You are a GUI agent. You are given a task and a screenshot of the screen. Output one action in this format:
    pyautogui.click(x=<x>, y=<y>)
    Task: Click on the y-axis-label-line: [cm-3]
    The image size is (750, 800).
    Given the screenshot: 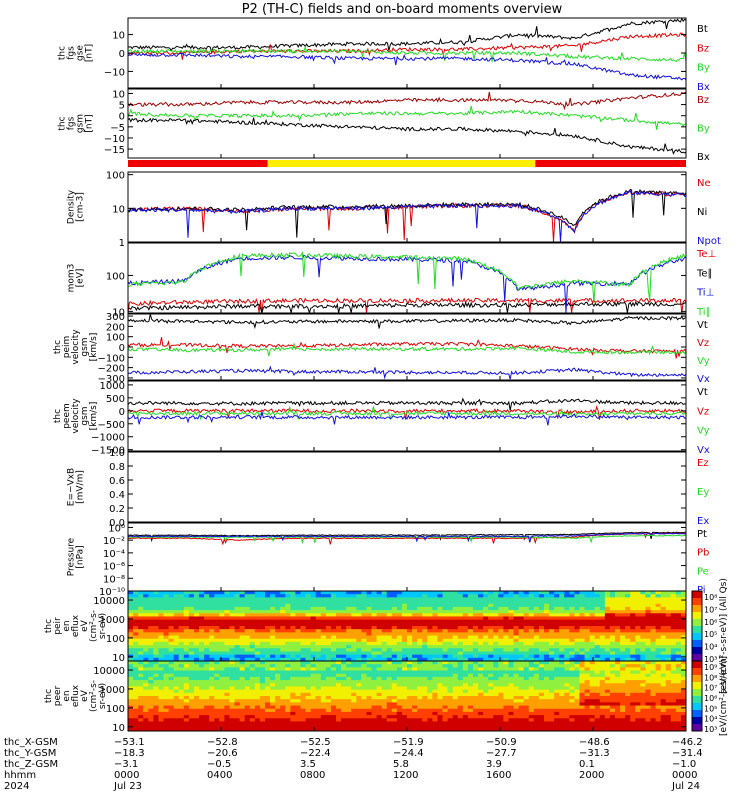 What is the action you would take?
    pyautogui.click(x=81, y=207)
    